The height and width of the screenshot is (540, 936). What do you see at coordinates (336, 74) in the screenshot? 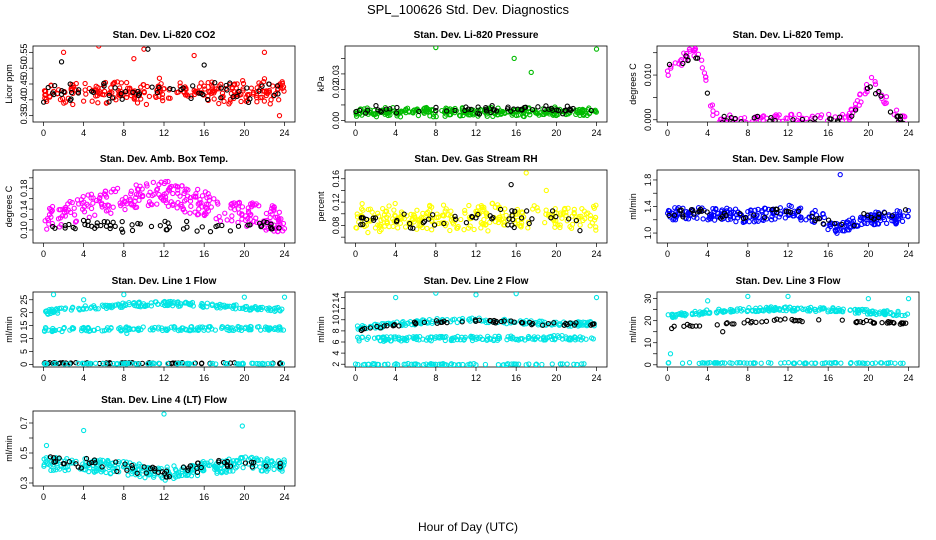
I see `y-tick-label: 0.03` at bounding box center [336, 74].